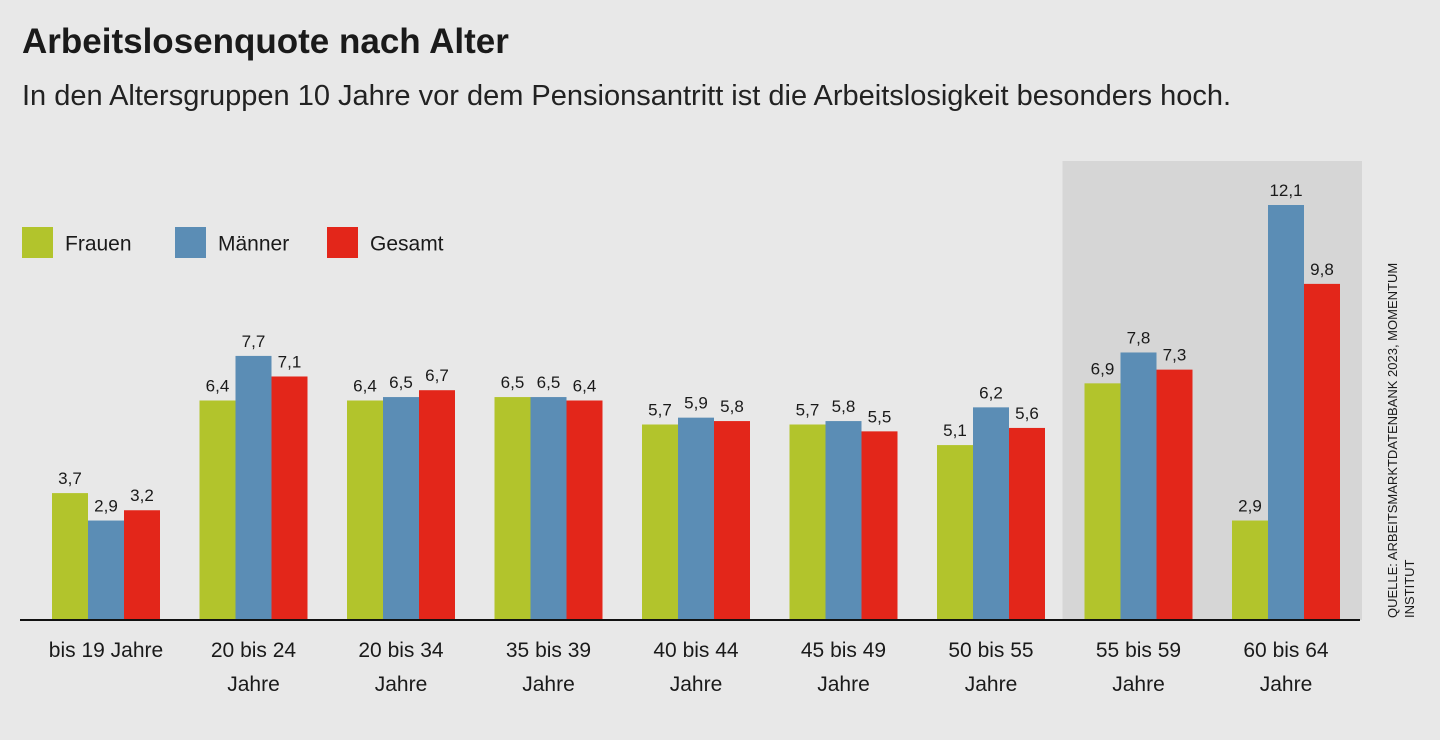 The image size is (1440, 740). What do you see at coordinates (407, 244) in the screenshot?
I see `legend-label-2: Gesamt` at bounding box center [407, 244].